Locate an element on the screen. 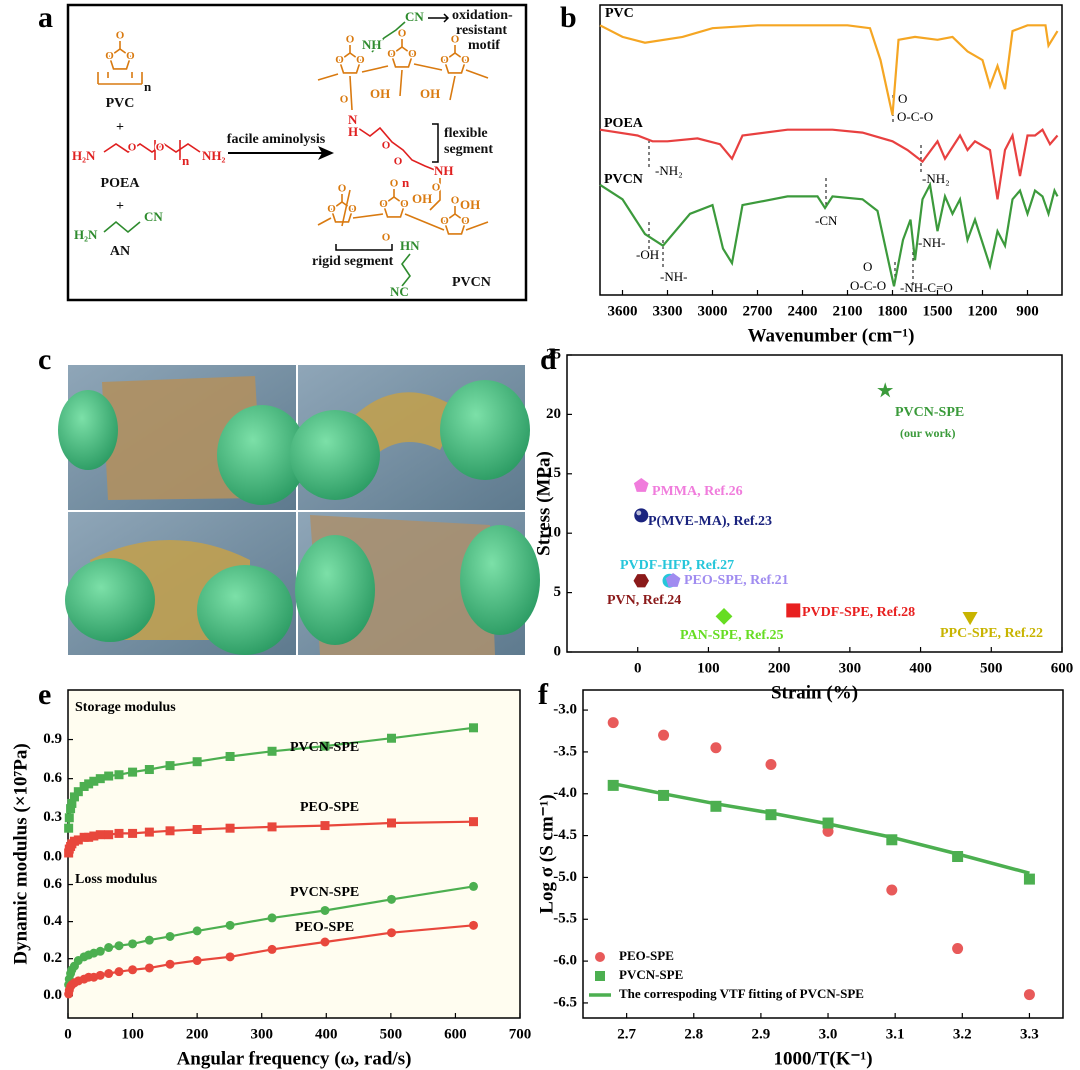 The width and height of the screenshot is (1080, 1070). flexible-bracket is located at coordinates (435, 143).